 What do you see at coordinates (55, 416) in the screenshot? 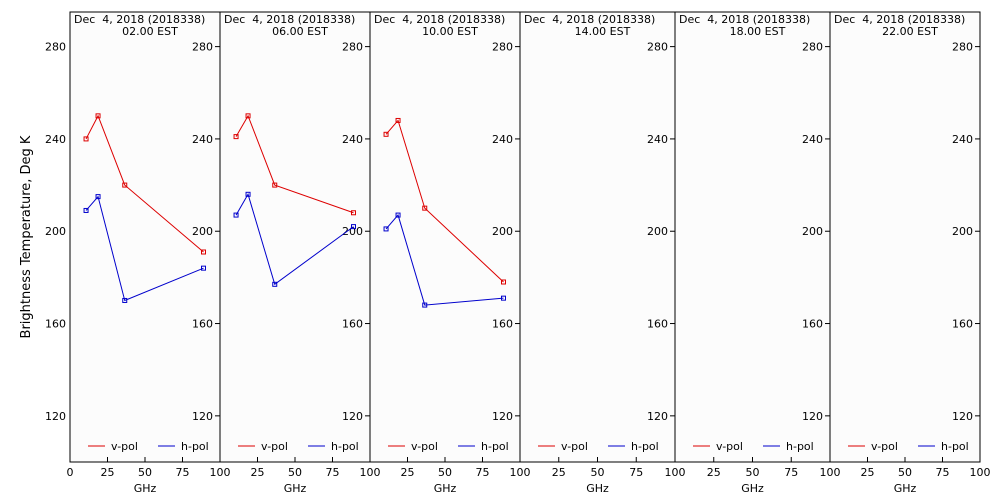
I see `y-tick-label: 120` at bounding box center [55, 416].